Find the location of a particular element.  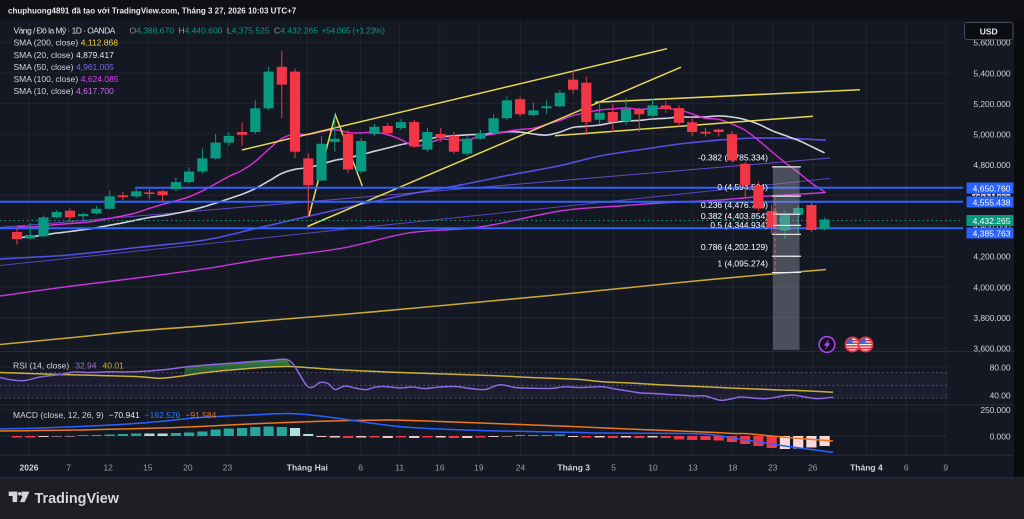

svg-text: 4,385.763 is located at coordinates (992, 233).